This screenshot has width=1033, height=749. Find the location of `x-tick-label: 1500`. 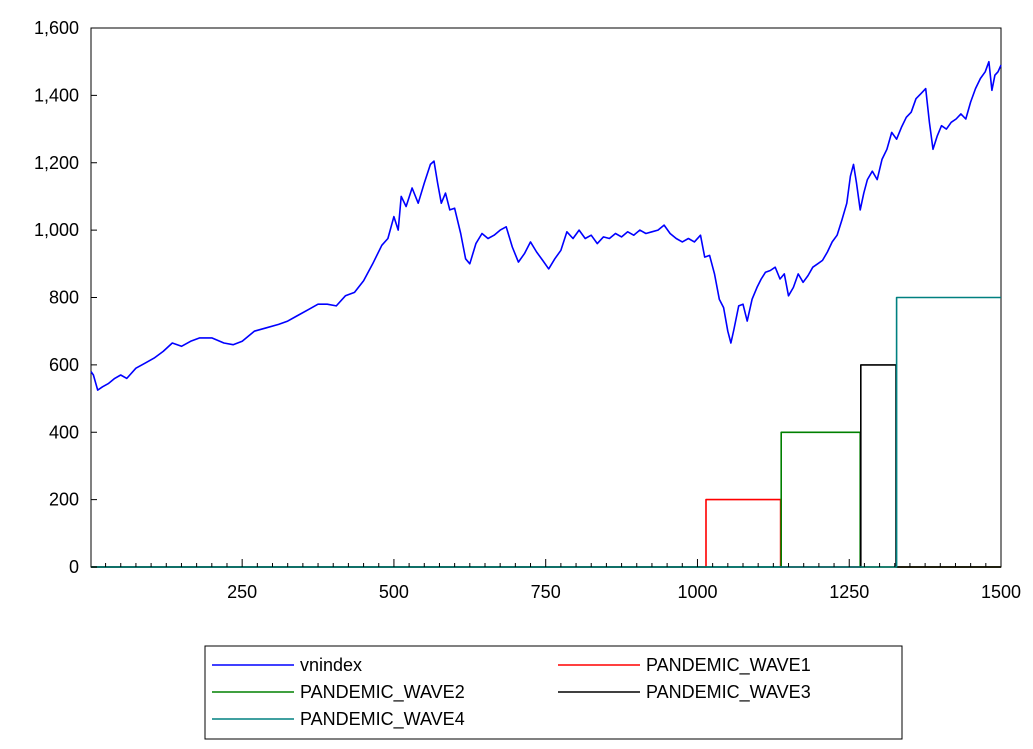

x-tick-label: 1500 is located at coordinates (1001, 592).